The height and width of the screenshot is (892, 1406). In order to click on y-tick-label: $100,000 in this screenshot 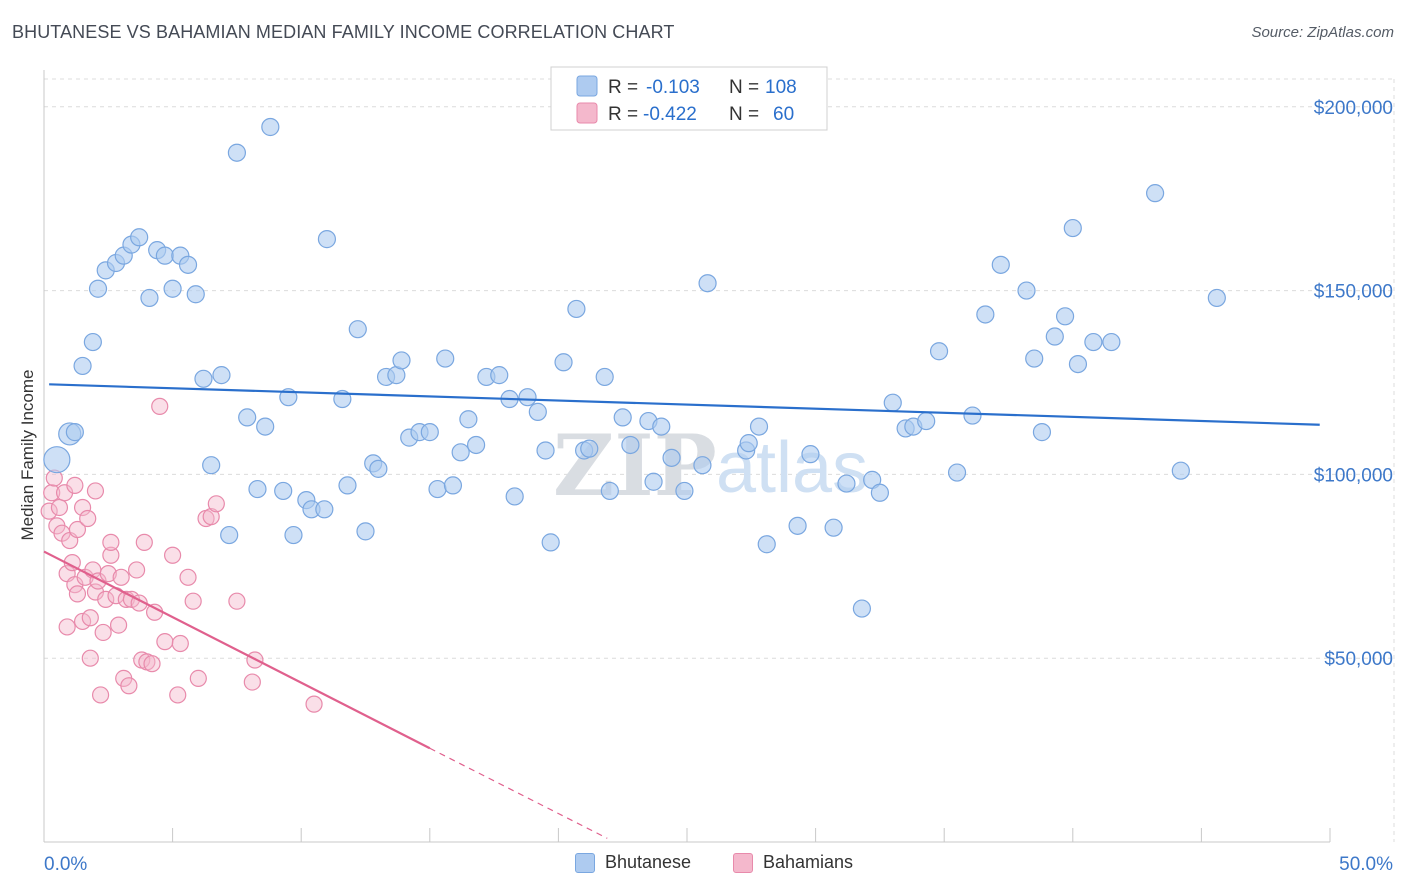, I will do `click(1353, 475)`.